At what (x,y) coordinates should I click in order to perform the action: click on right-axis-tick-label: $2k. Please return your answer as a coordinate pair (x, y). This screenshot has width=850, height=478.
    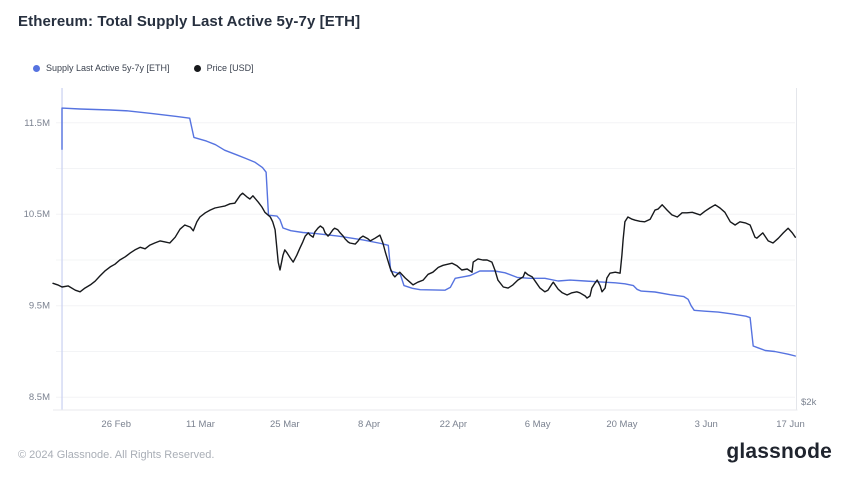
    Looking at the image, I should click on (809, 402).